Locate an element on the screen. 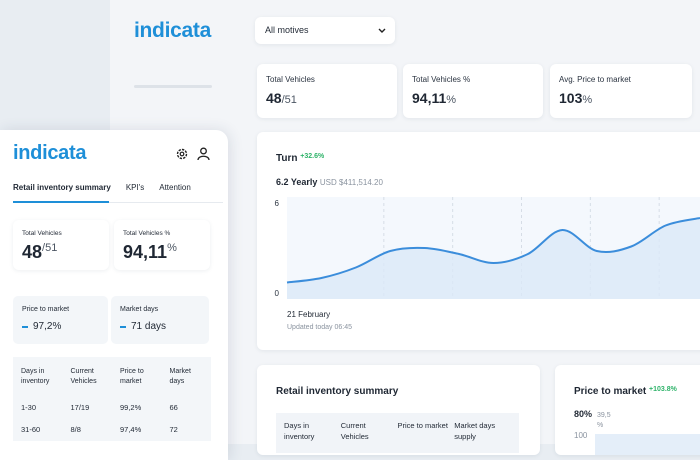  table-cell: 66 is located at coordinates (173, 407).